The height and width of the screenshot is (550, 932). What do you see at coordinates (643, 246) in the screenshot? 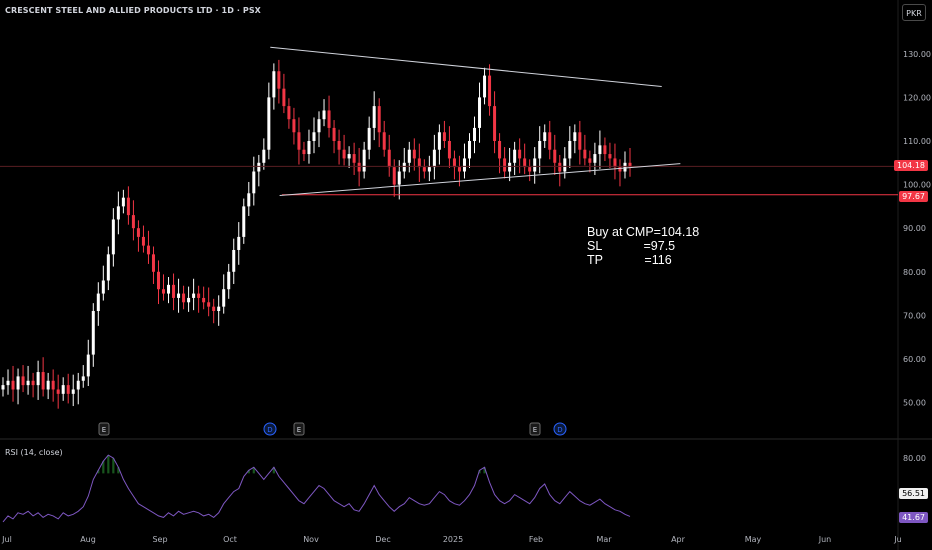
I see `trade-annotation: Buy at CMP=104.18 SL =97.5 TP =116` at bounding box center [643, 246].